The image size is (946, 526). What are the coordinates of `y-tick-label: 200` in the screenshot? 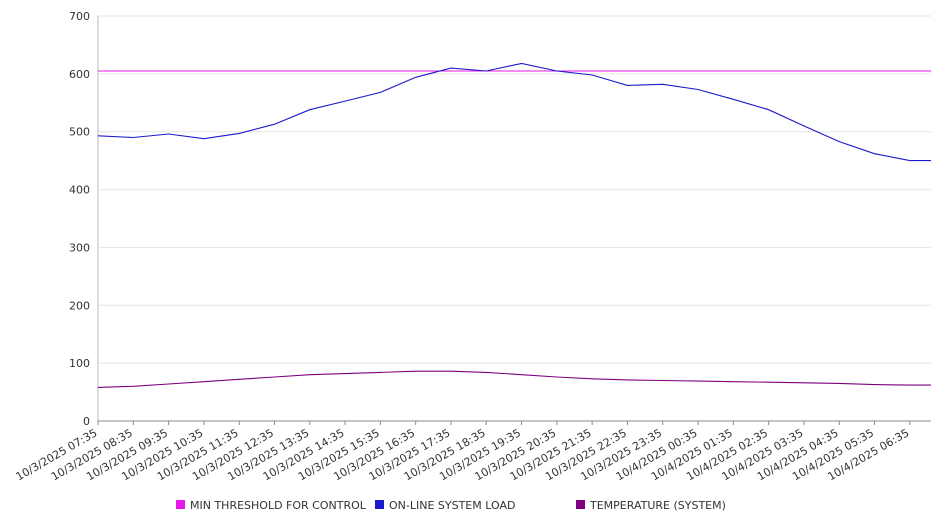 It's located at (79, 305).